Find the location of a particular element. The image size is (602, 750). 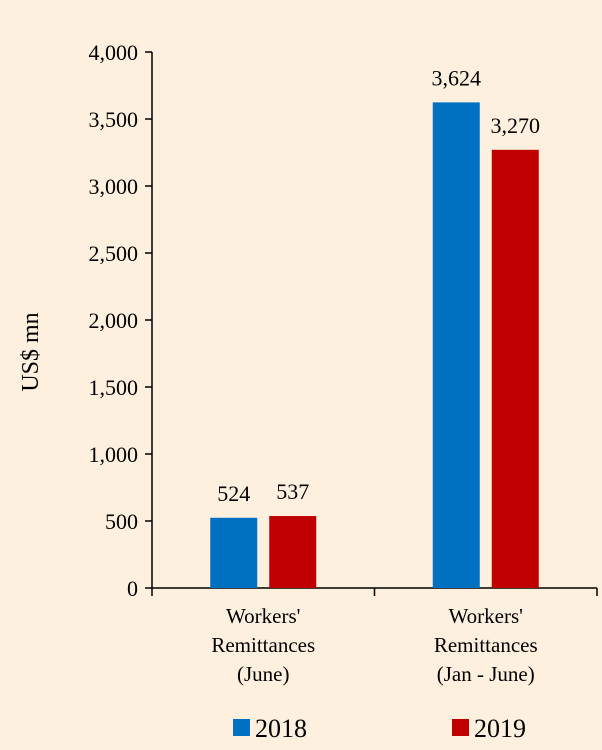

legend-swatch-2019 is located at coordinates (460, 727).